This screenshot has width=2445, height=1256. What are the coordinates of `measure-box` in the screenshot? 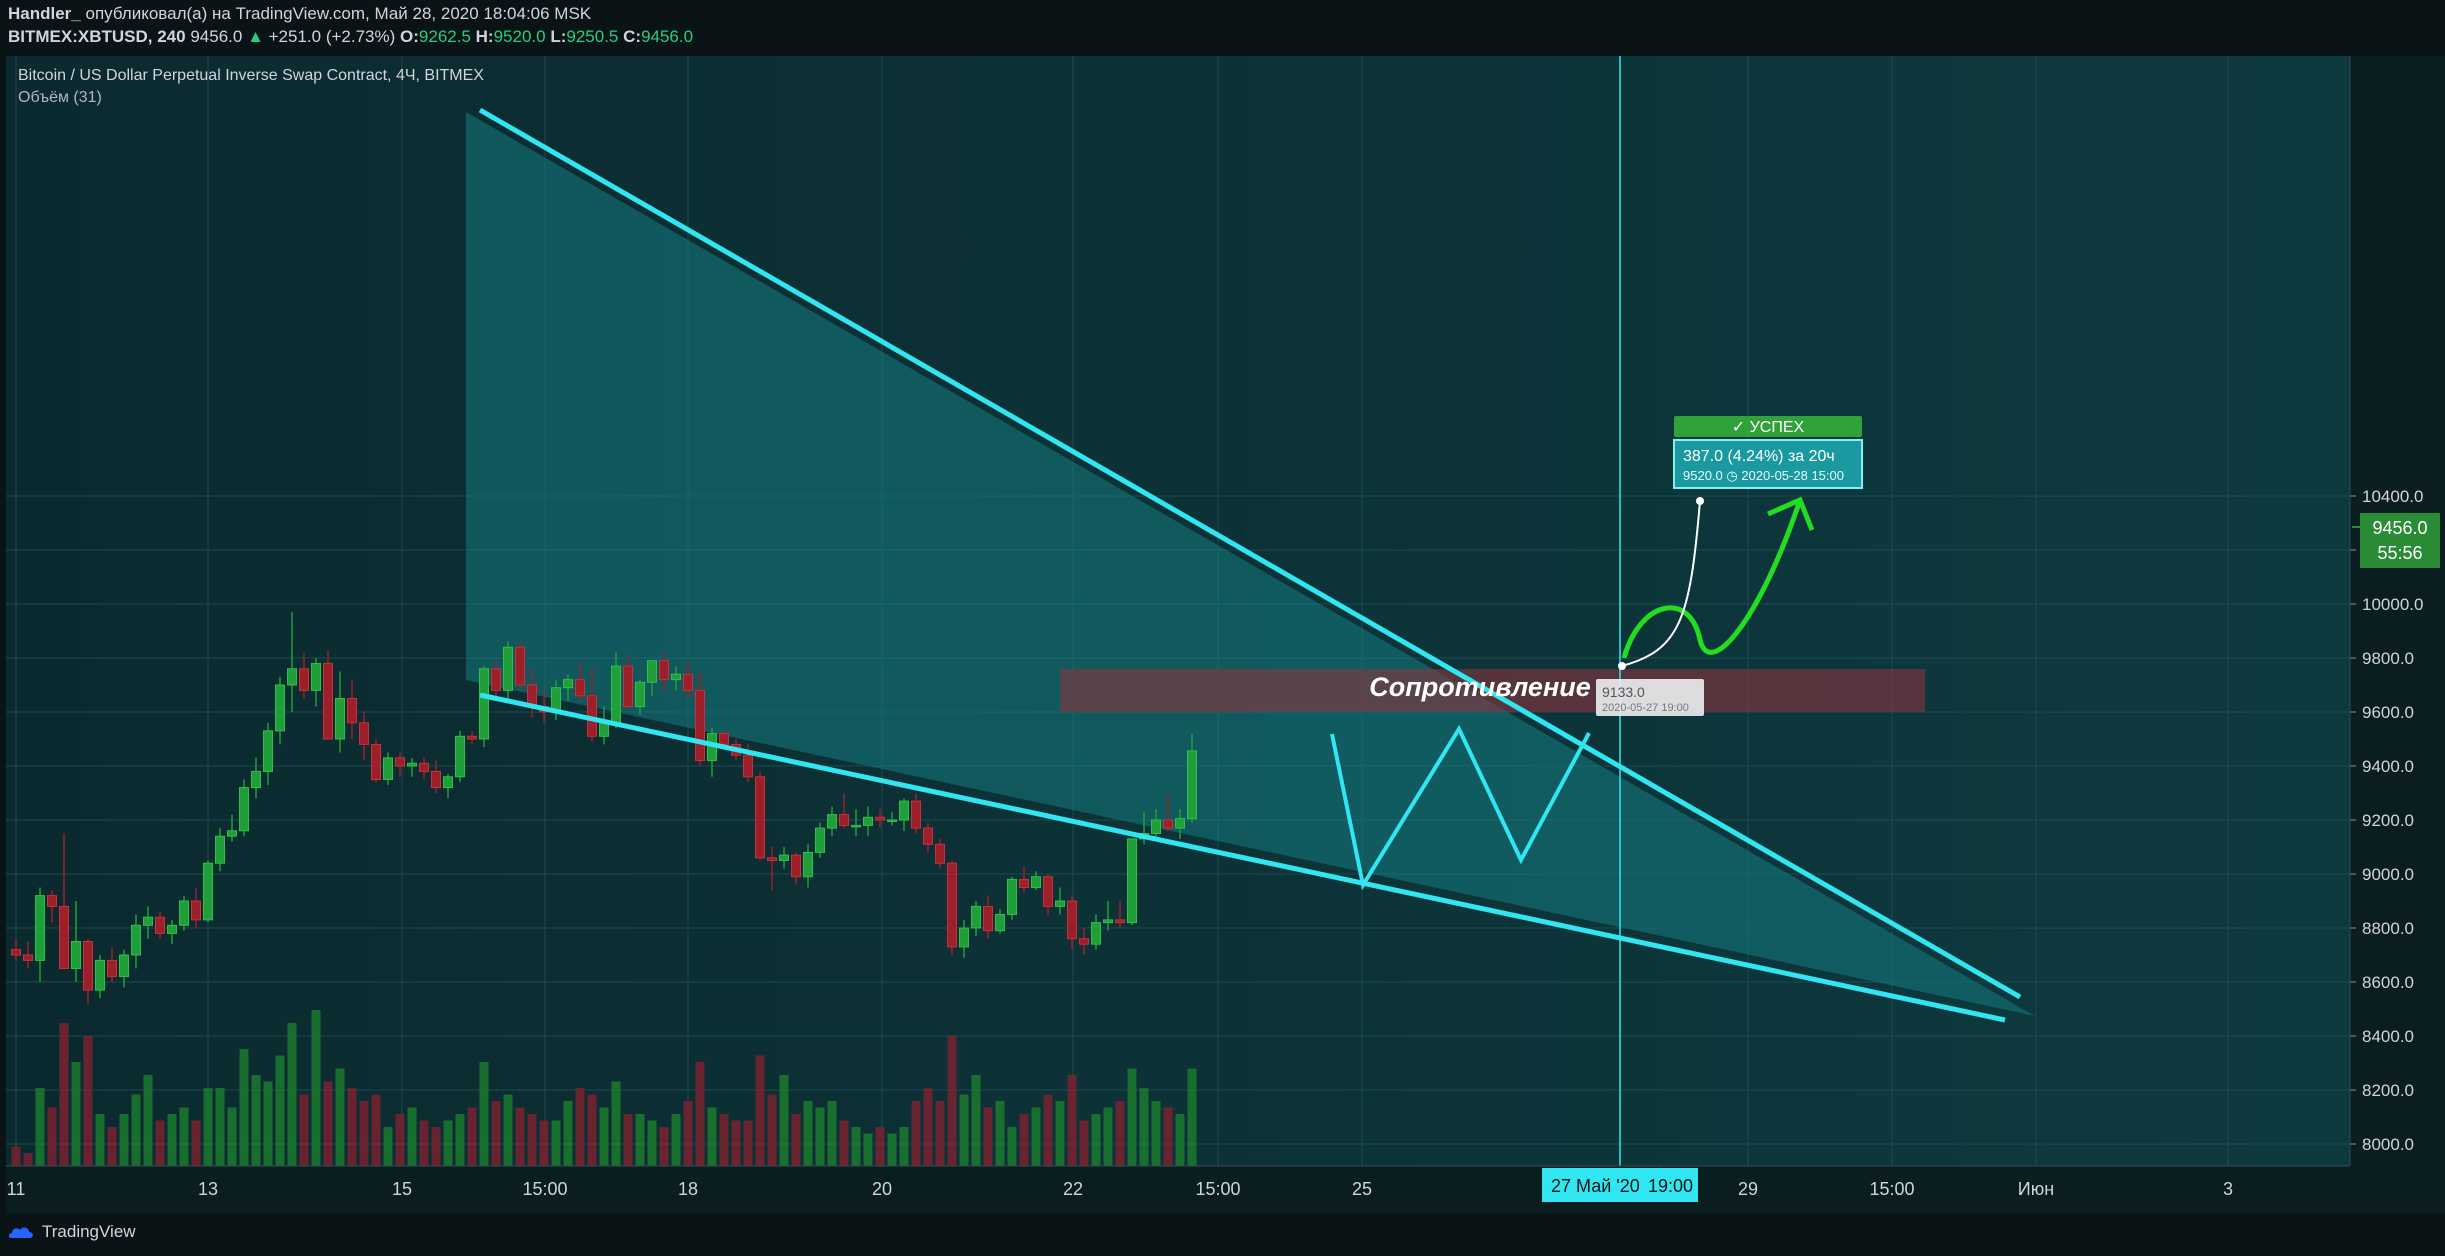 It's located at (1768, 464).